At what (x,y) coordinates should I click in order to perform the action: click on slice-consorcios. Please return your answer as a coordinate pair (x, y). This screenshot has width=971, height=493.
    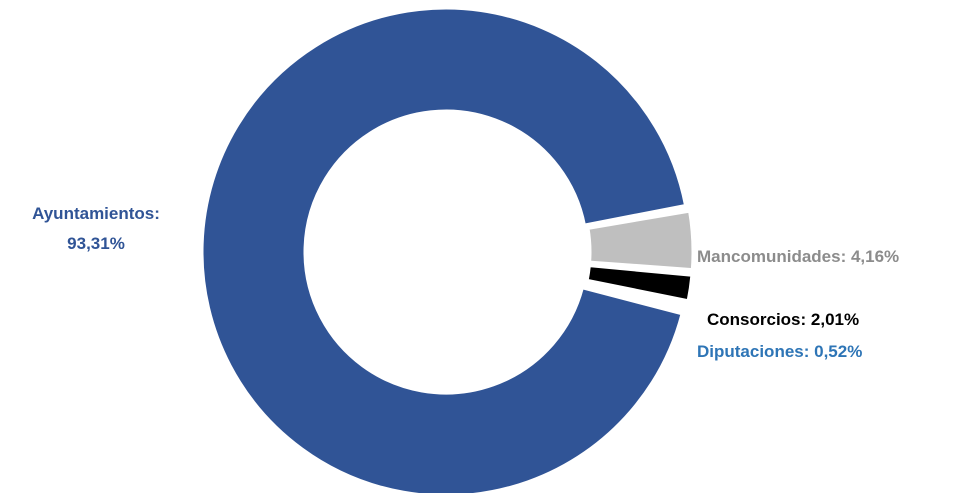
    Looking at the image, I should click on (639, 283).